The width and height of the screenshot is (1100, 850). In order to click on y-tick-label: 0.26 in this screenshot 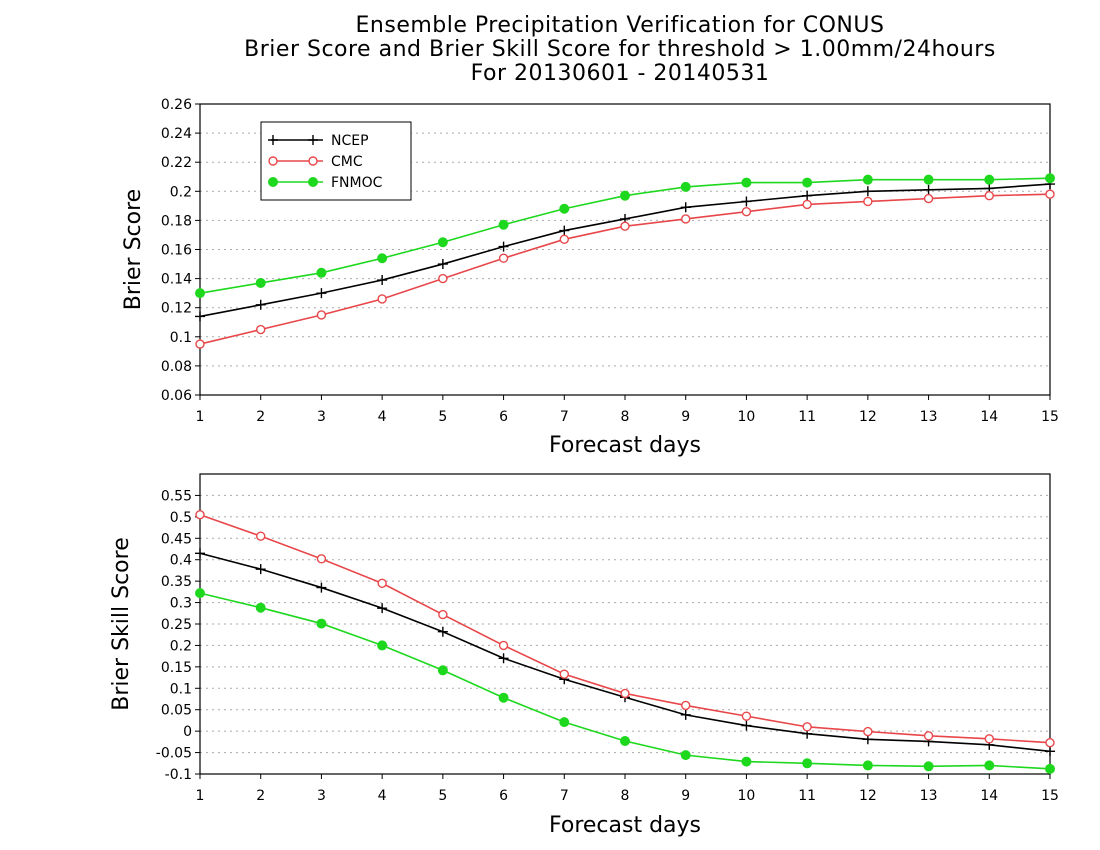, I will do `click(176, 105)`.